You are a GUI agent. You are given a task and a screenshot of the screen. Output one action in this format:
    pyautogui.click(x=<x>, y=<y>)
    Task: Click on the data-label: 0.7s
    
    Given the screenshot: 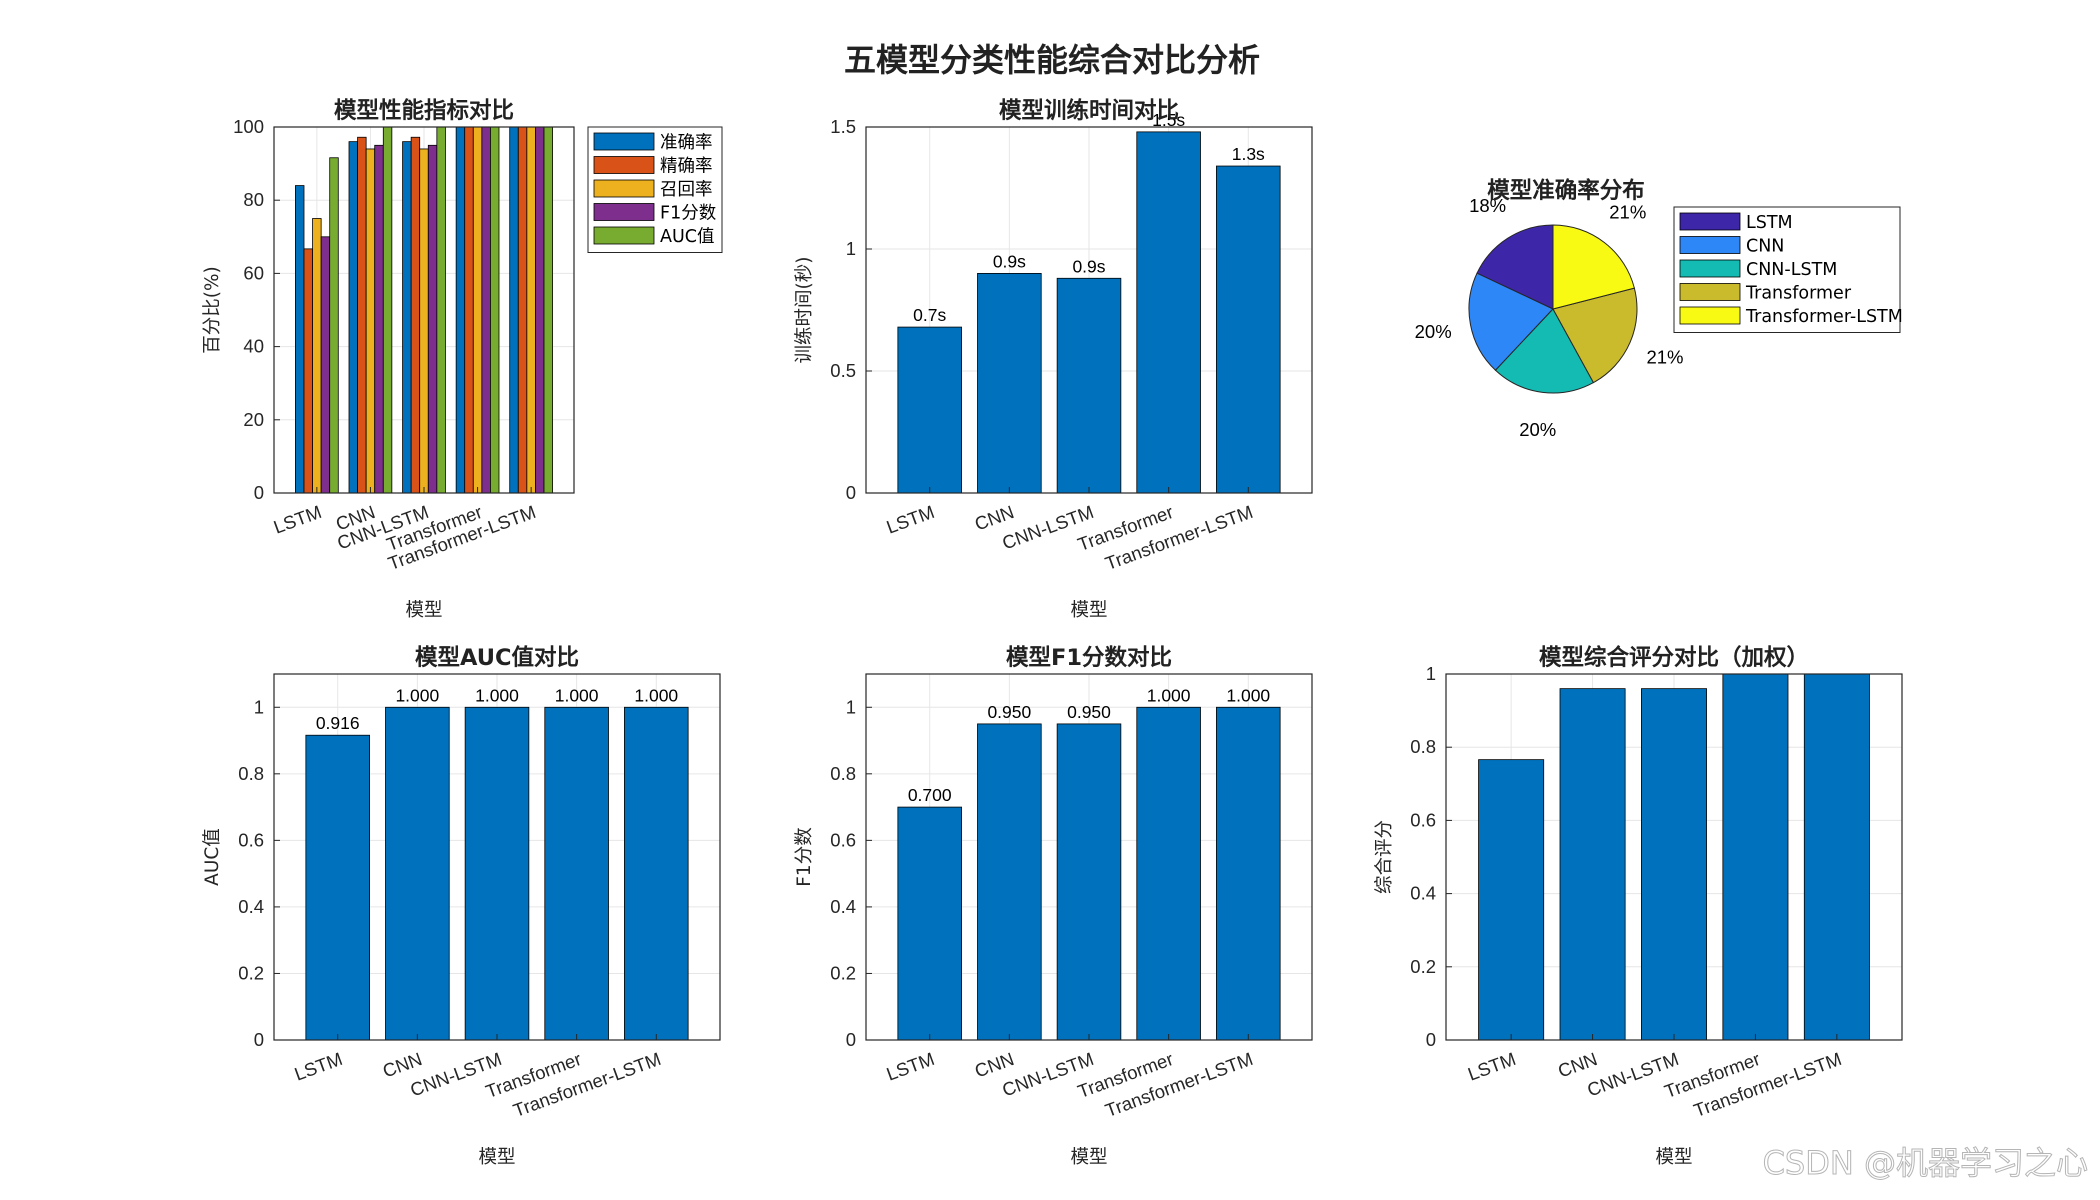 What is the action you would take?
    pyautogui.click(x=929, y=315)
    